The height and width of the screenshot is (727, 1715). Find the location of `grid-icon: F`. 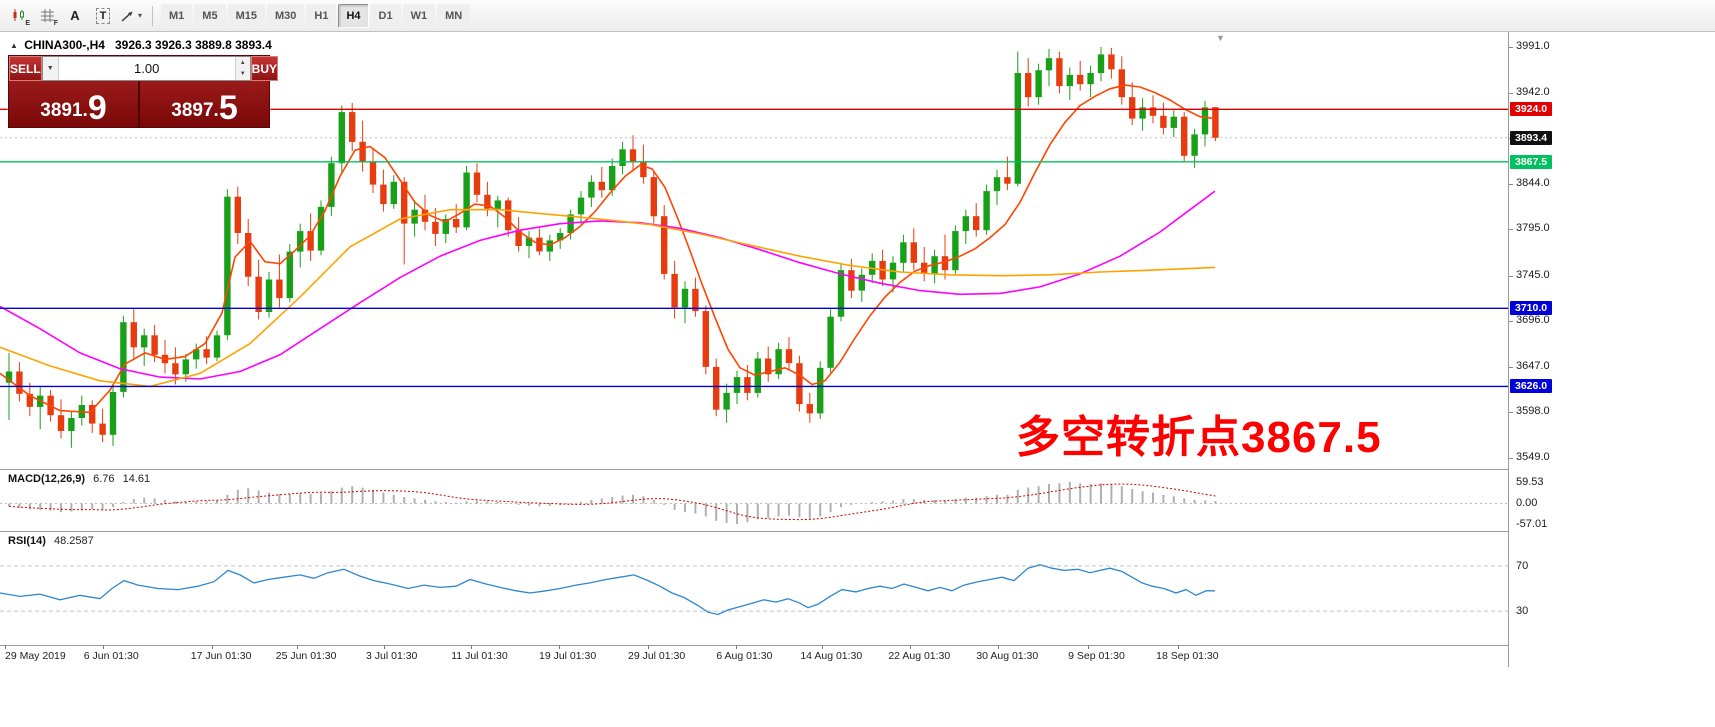

grid-icon: F is located at coordinates (47, 16).